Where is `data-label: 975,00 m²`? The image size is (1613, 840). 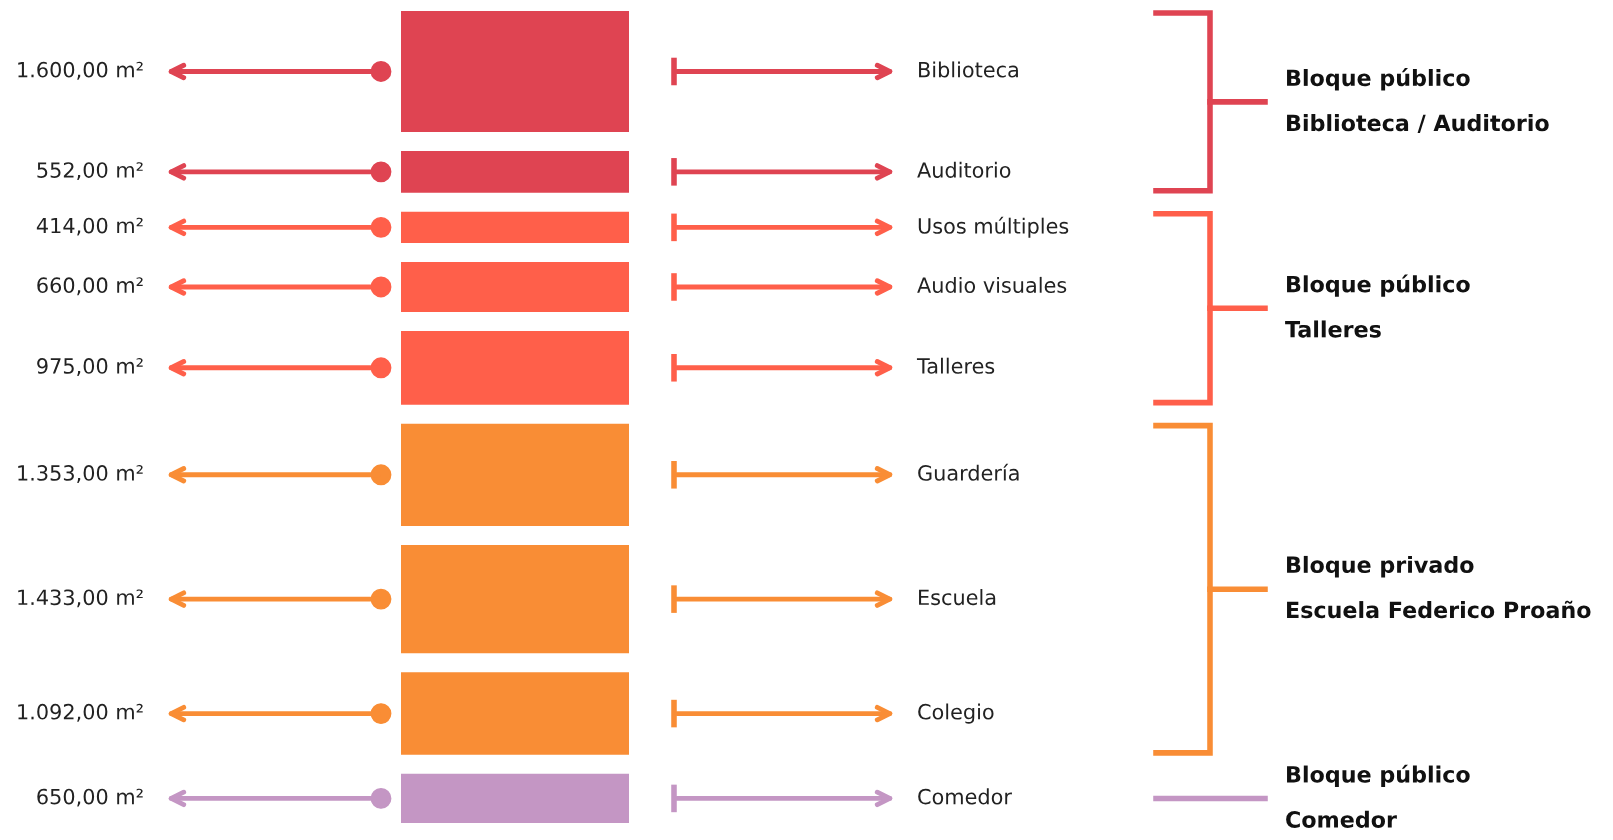 data-label: 975,00 m² is located at coordinates (90, 367).